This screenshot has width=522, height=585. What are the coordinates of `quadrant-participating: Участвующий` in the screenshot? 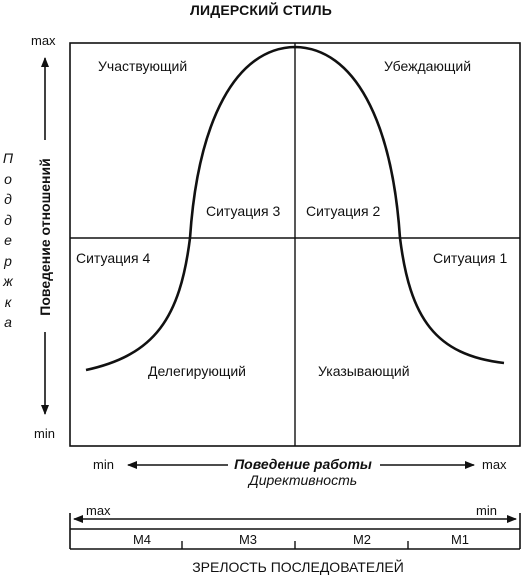 It's located at (143, 66).